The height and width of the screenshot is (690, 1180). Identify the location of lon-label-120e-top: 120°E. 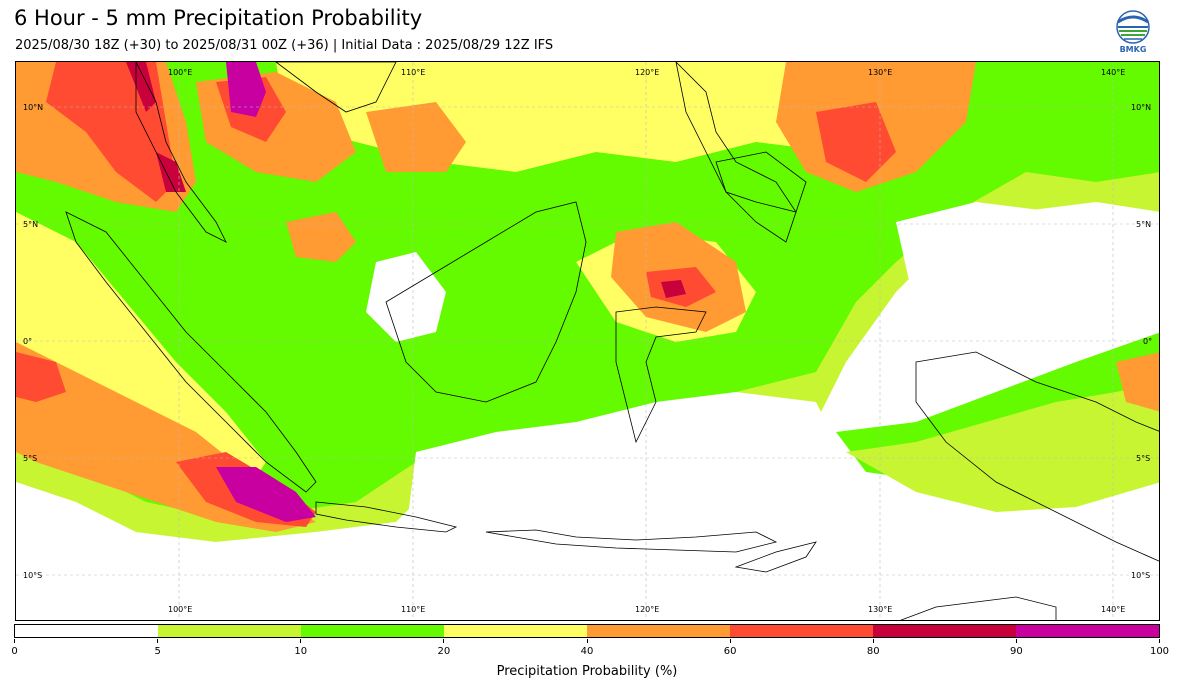
(647, 72).